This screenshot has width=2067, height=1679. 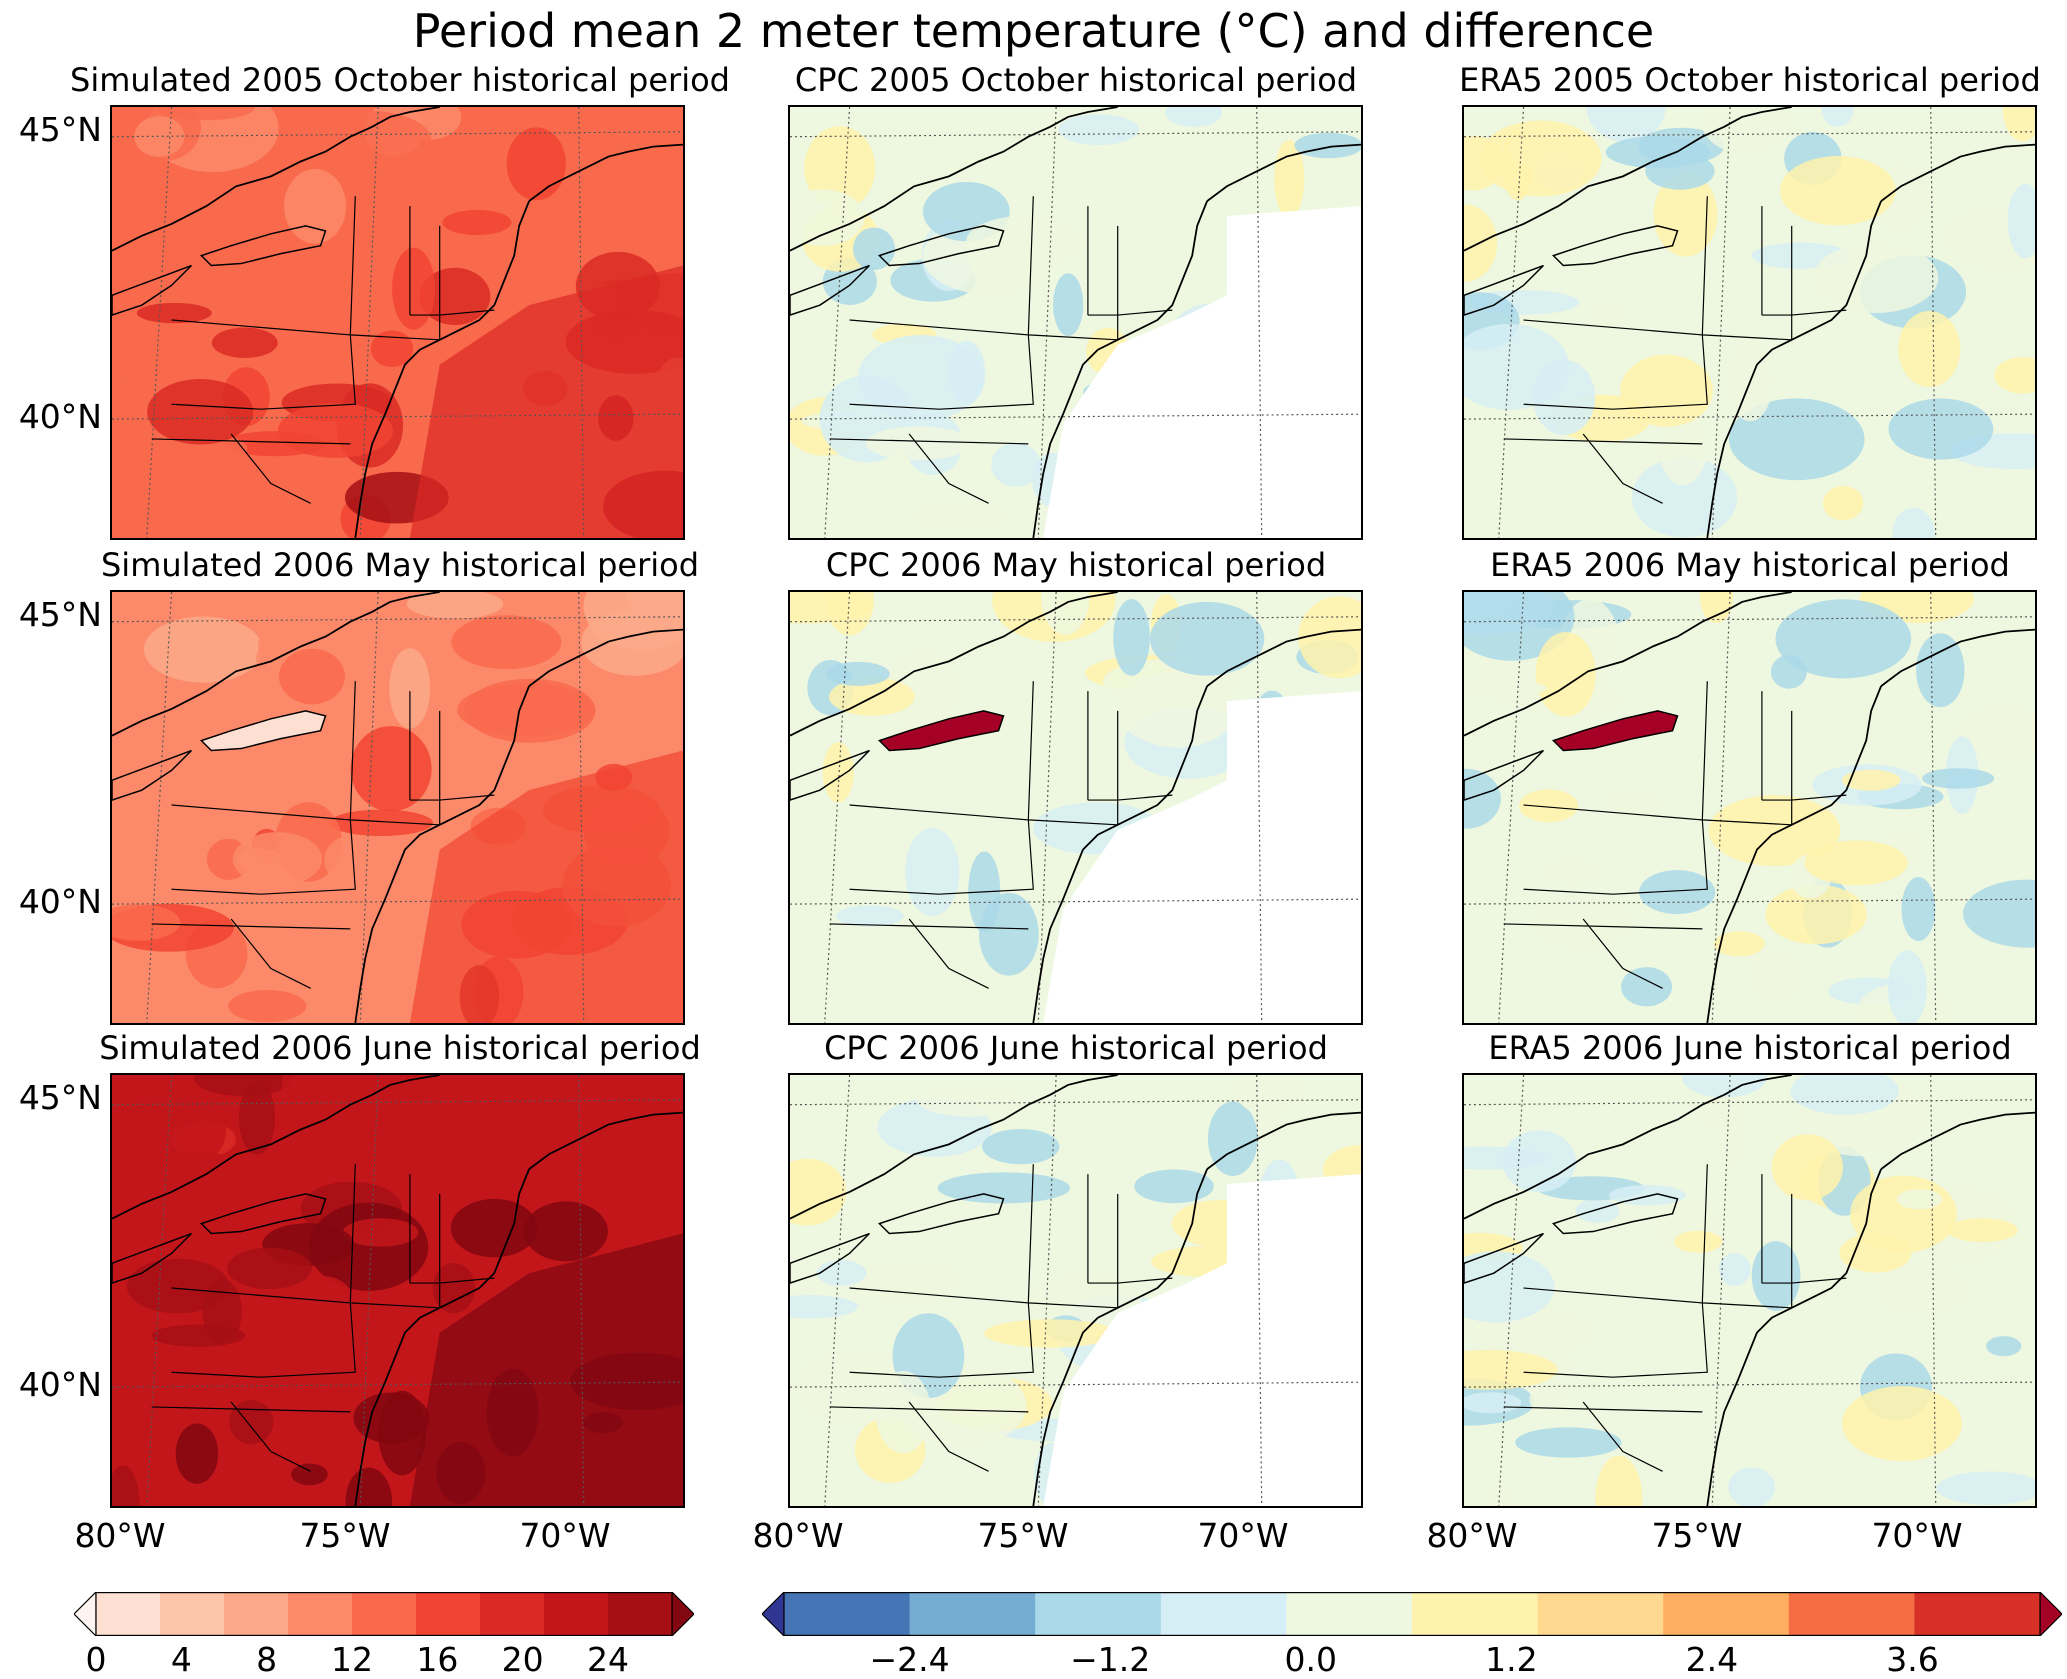 I want to click on panel-title: CPC 2006 May historical period, so click(x=1076, y=565).